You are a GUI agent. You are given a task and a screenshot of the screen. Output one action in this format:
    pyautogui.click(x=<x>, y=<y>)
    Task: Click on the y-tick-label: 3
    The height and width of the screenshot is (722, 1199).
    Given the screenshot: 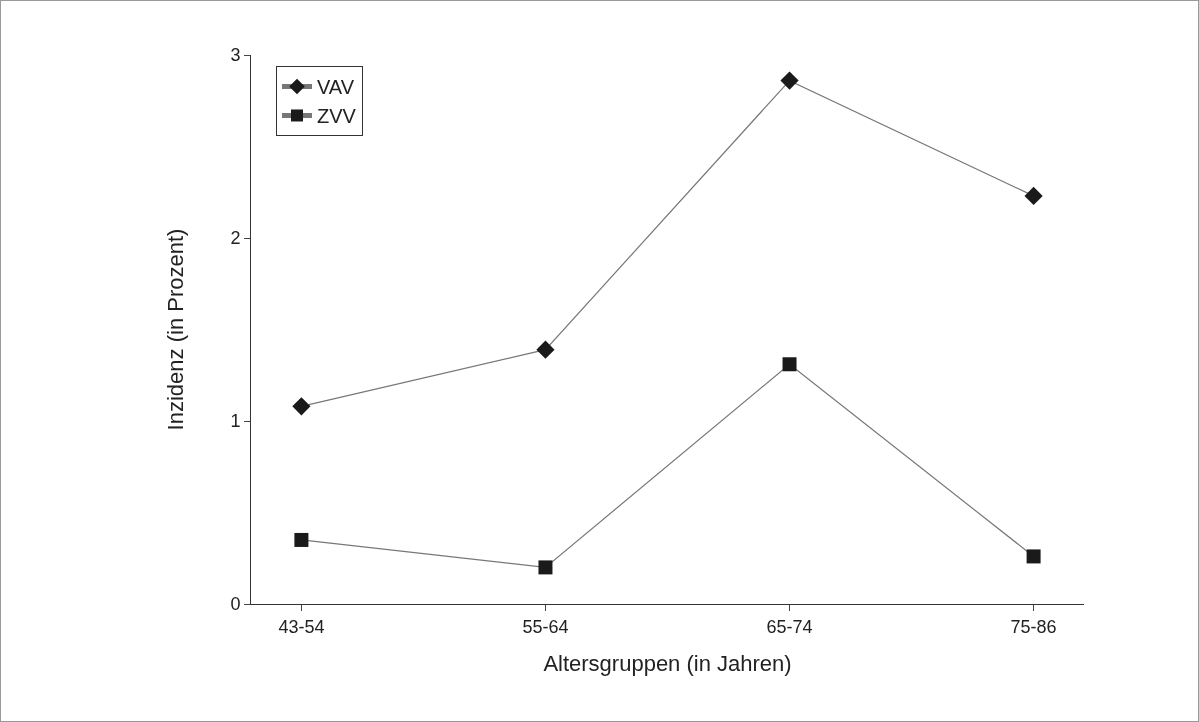 What is the action you would take?
    pyautogui.click(x=235, y=55)
    